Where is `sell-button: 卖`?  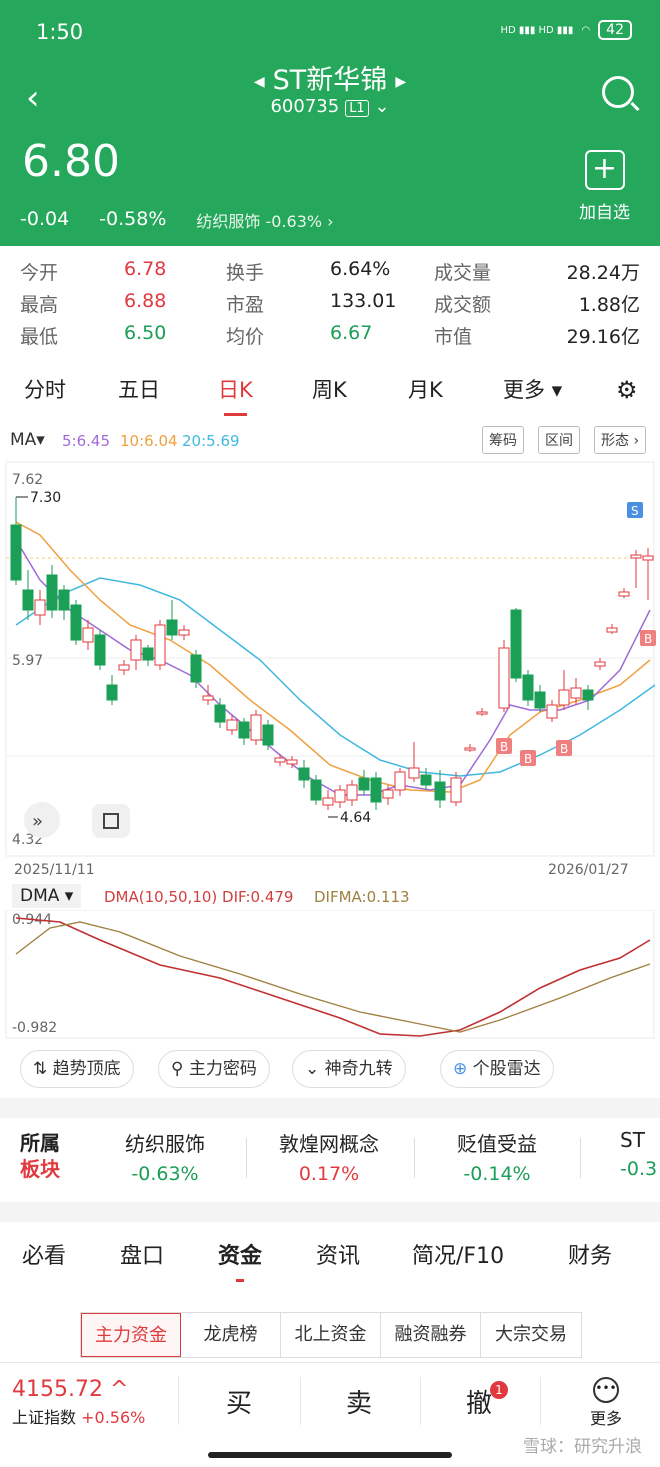
sell-button: 卖 is located at coordinates (359, 1404).